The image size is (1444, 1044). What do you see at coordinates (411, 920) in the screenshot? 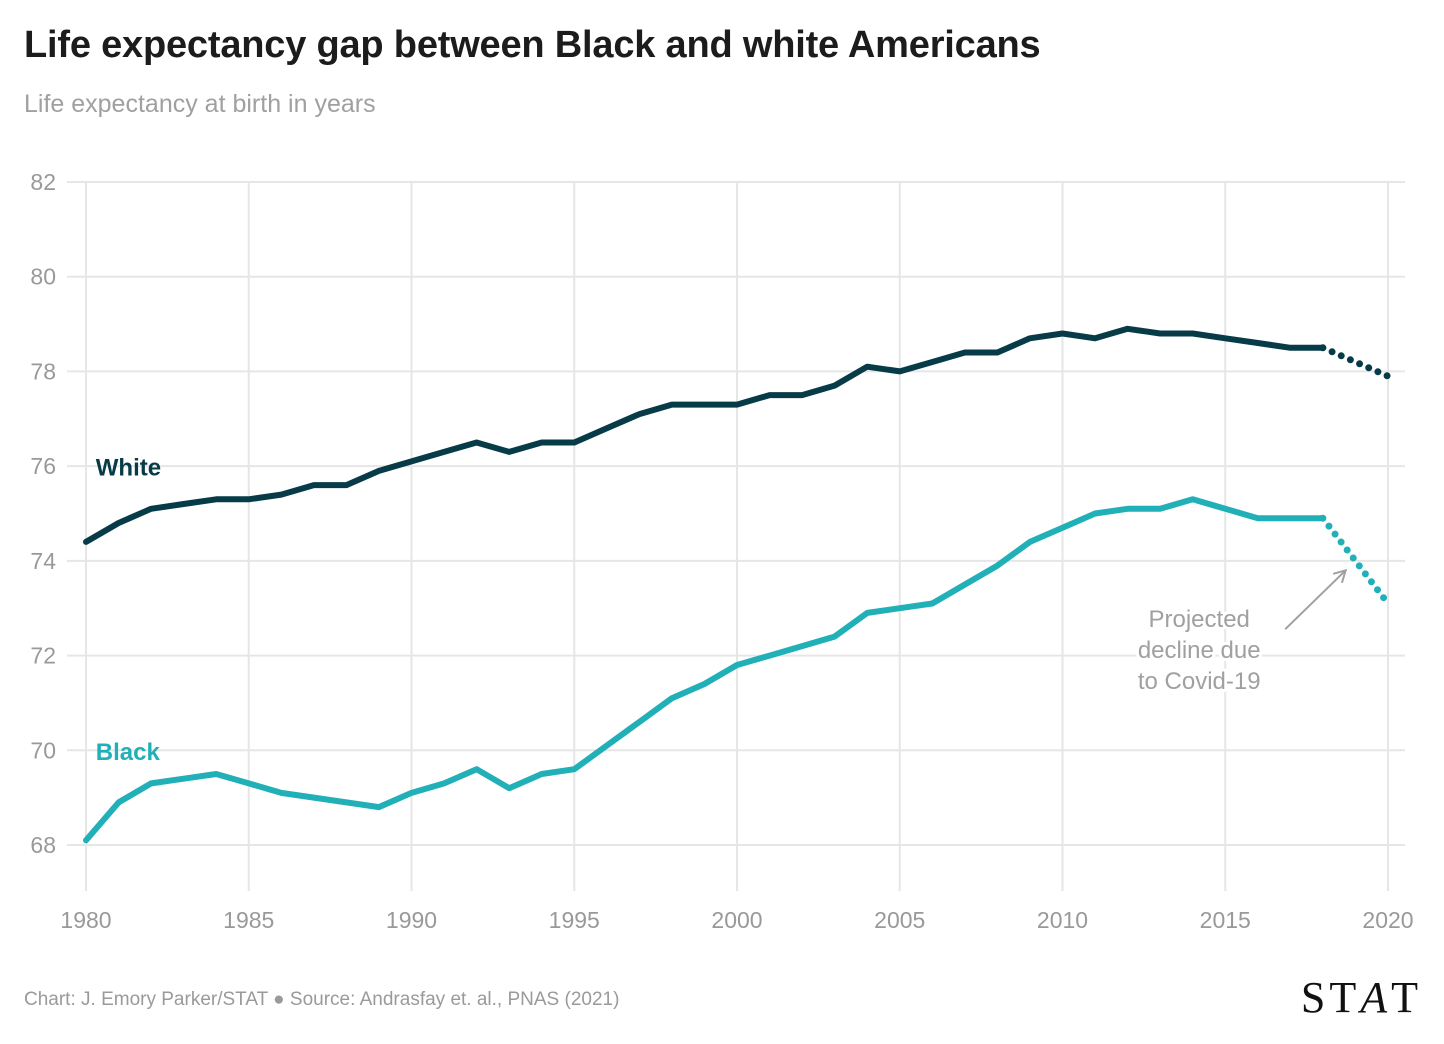
I see `x-tick-label: 1990` at bounding box center [411, 920].